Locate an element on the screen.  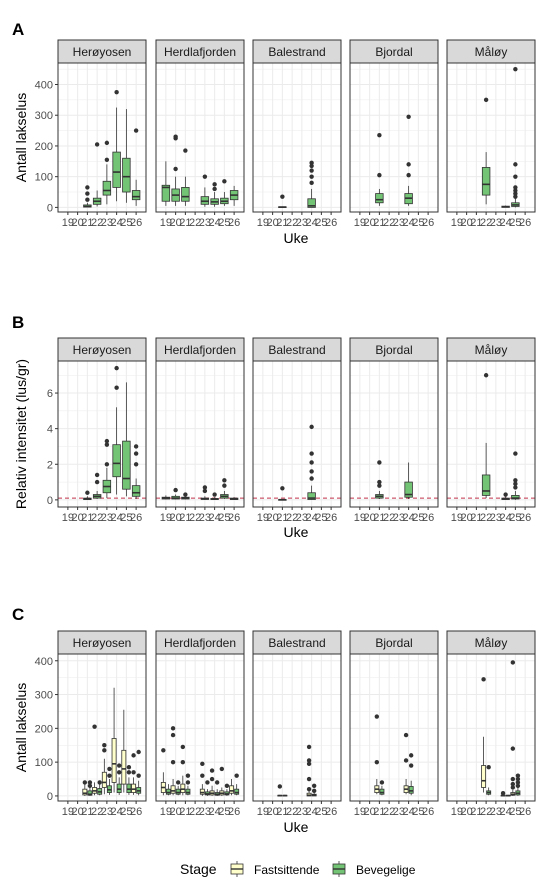
box-a-heroyosen-w22-bevegelige is located at coordinates (97, 174).